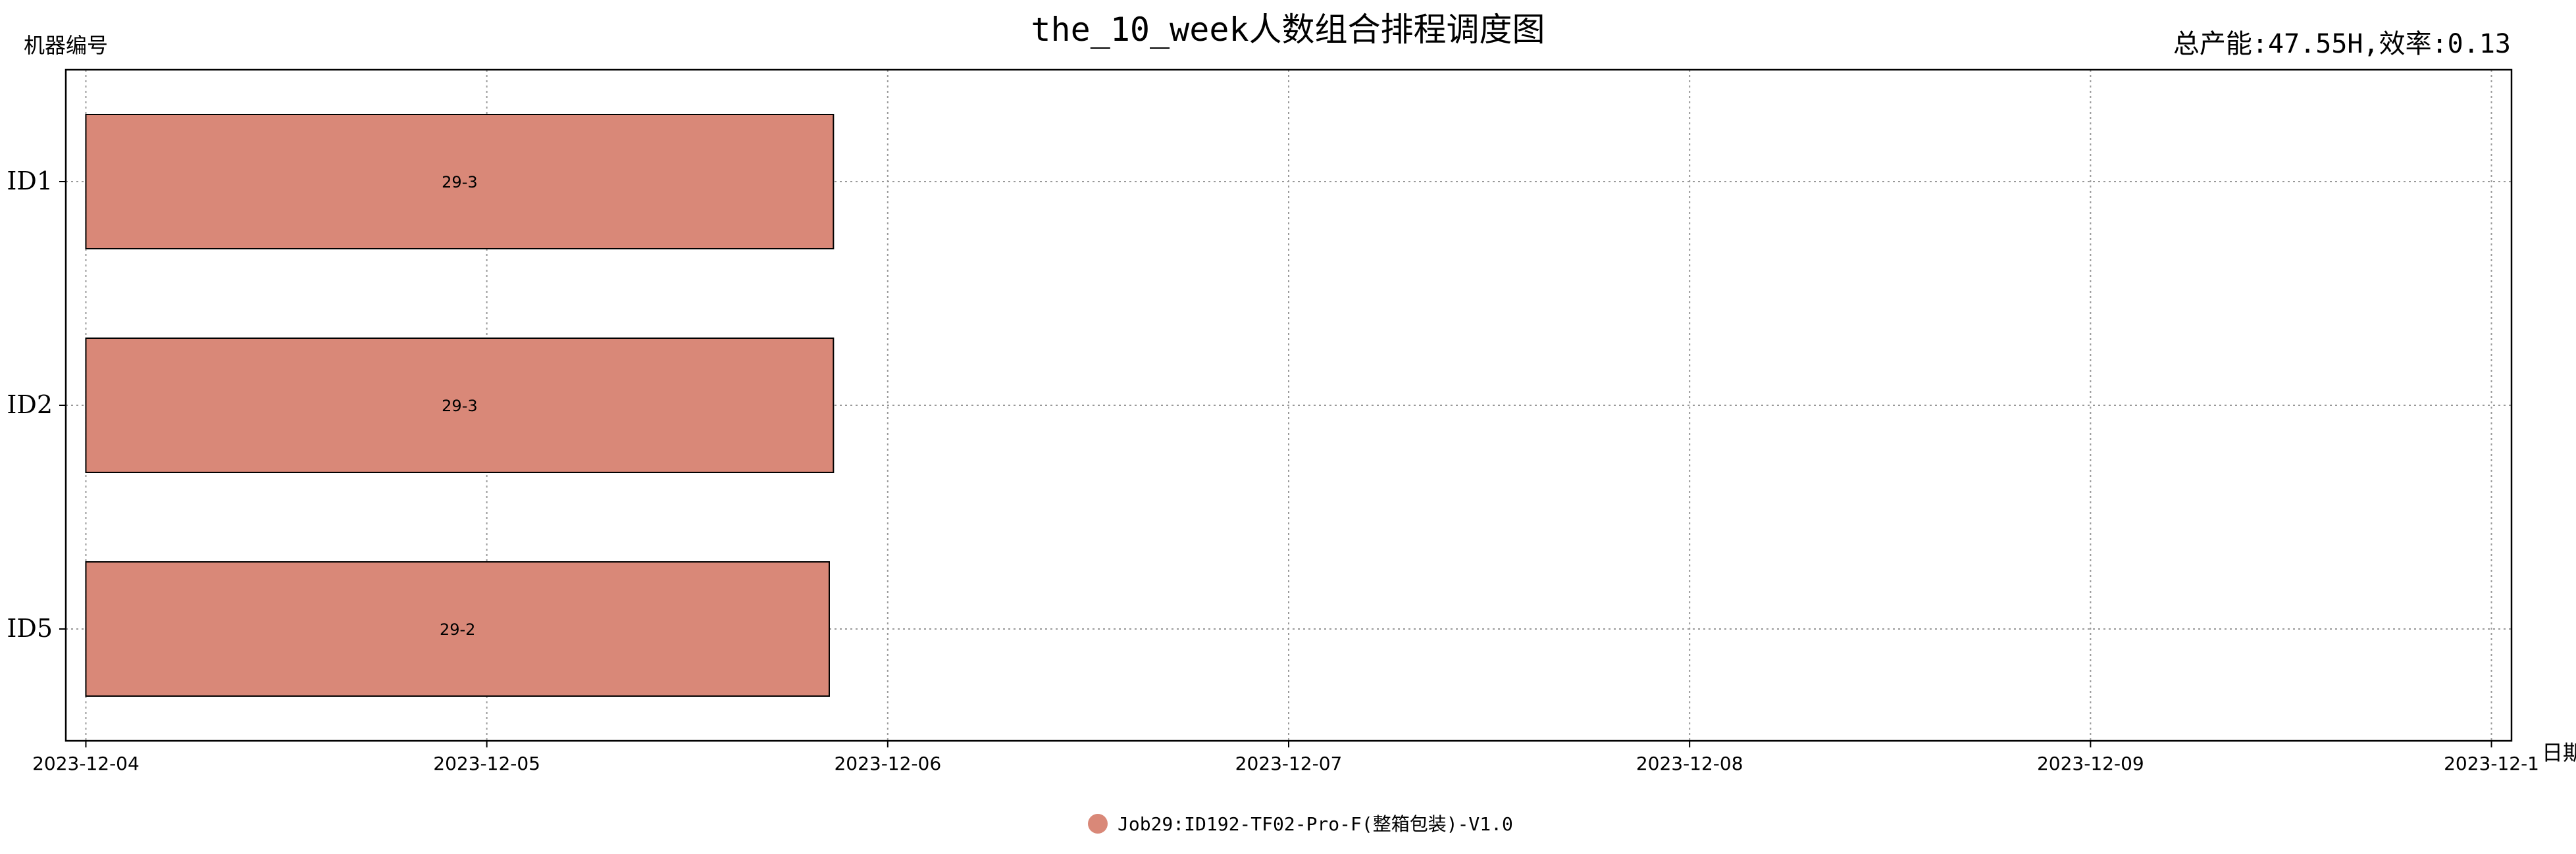 This screenshot has width=2576, height=854. Describe the element at coordinates (1315, 824) in the screenshot. I see `legend-label: Job29:ID192-TF02-Pro-F(整箱包装)-V1.0` at that location.